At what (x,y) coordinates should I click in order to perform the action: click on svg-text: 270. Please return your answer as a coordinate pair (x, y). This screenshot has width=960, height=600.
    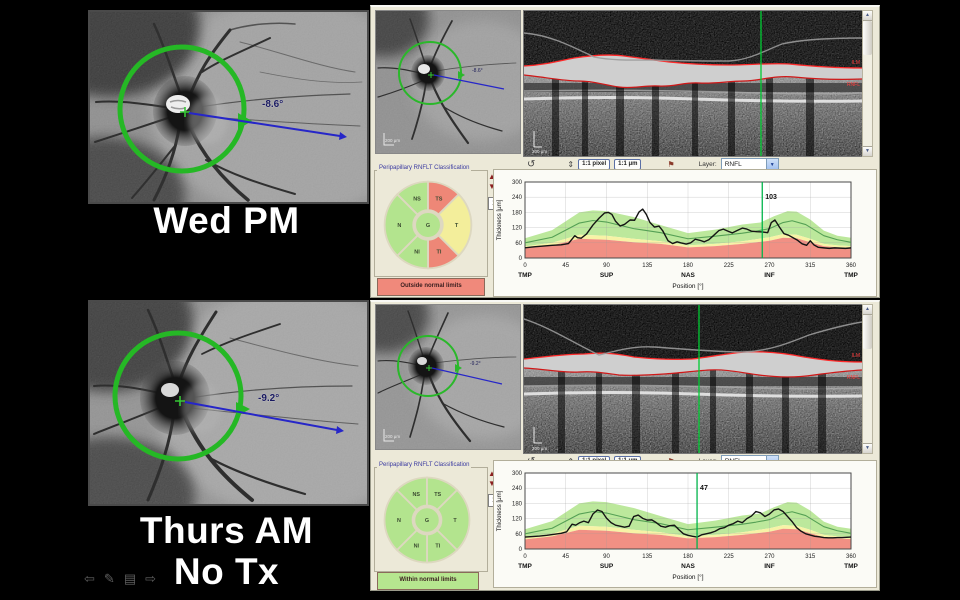
    Looking at the image, I should click on (769, 266).